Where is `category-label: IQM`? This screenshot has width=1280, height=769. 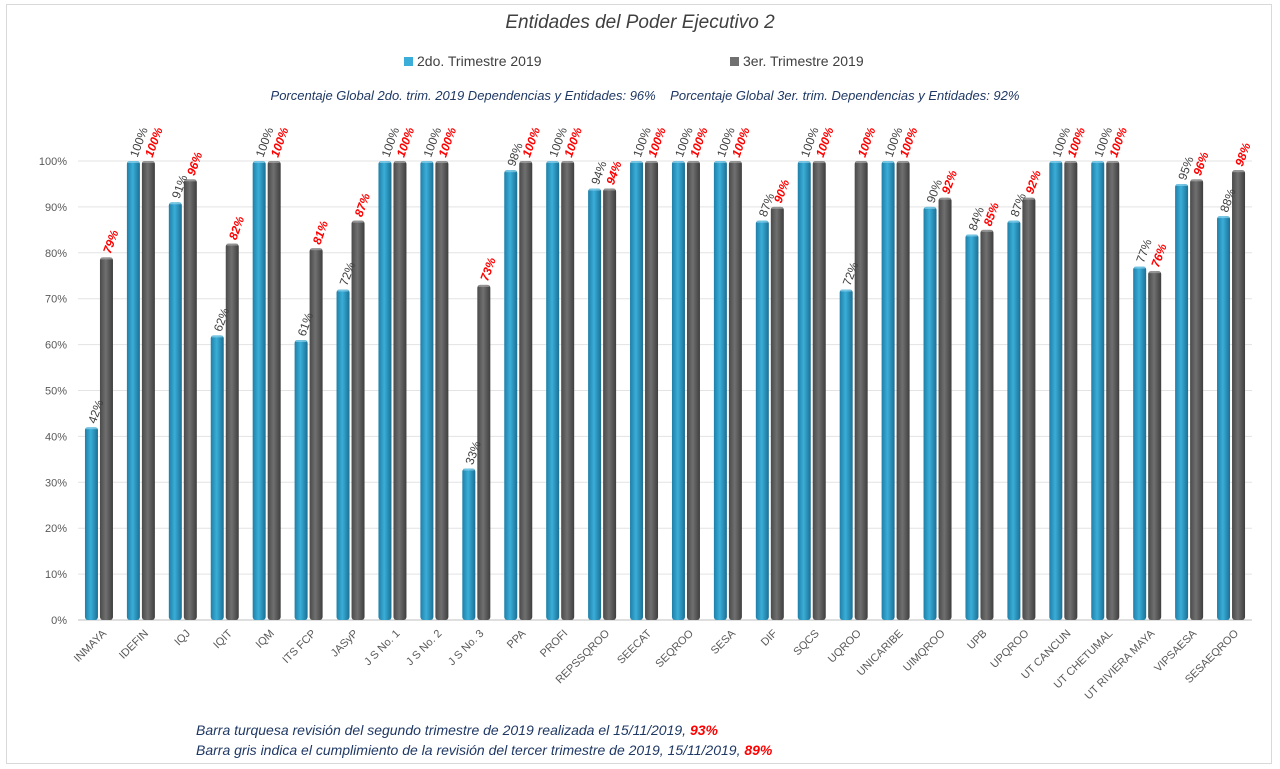 category-label: IQM is located at coordinates (265, 639).